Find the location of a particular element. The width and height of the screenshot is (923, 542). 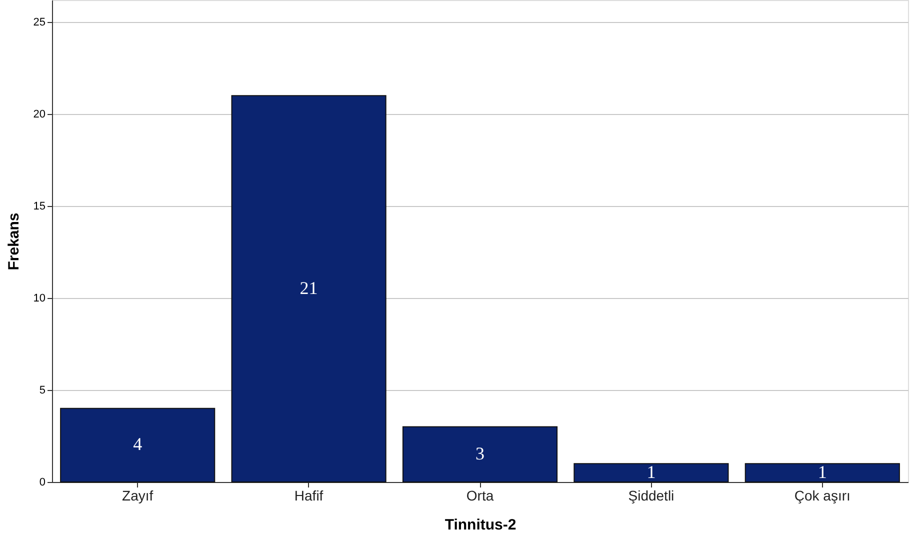

y-tick-label: 0 is located at coordinates (42, 482).